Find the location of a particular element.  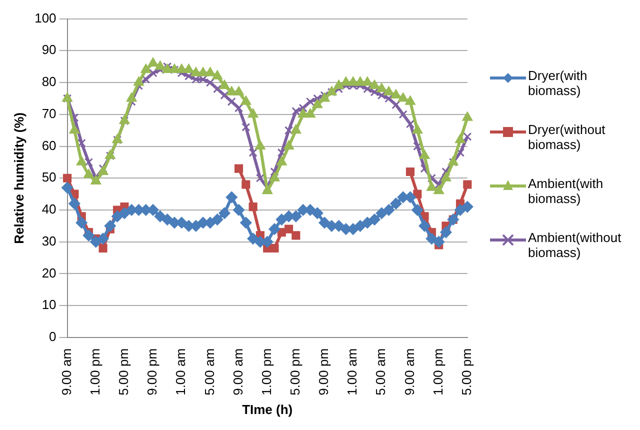

x-axis-title: TIme (h) is located at coordinates (267, 409).